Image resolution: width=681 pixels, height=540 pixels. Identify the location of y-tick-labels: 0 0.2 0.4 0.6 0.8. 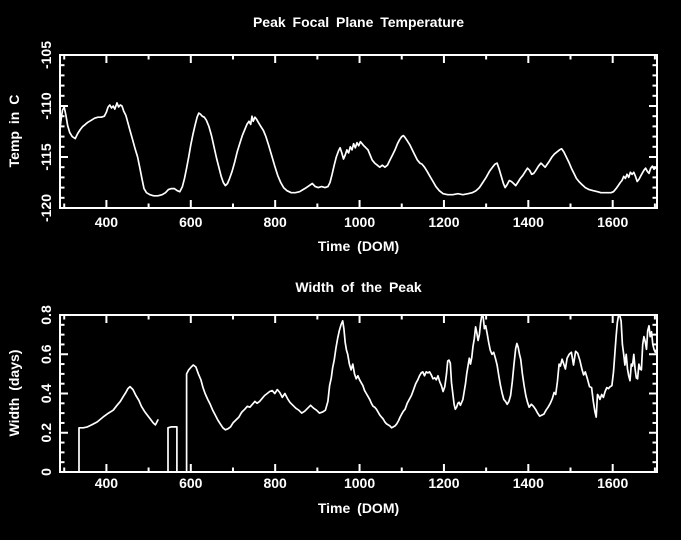
(46, 390).